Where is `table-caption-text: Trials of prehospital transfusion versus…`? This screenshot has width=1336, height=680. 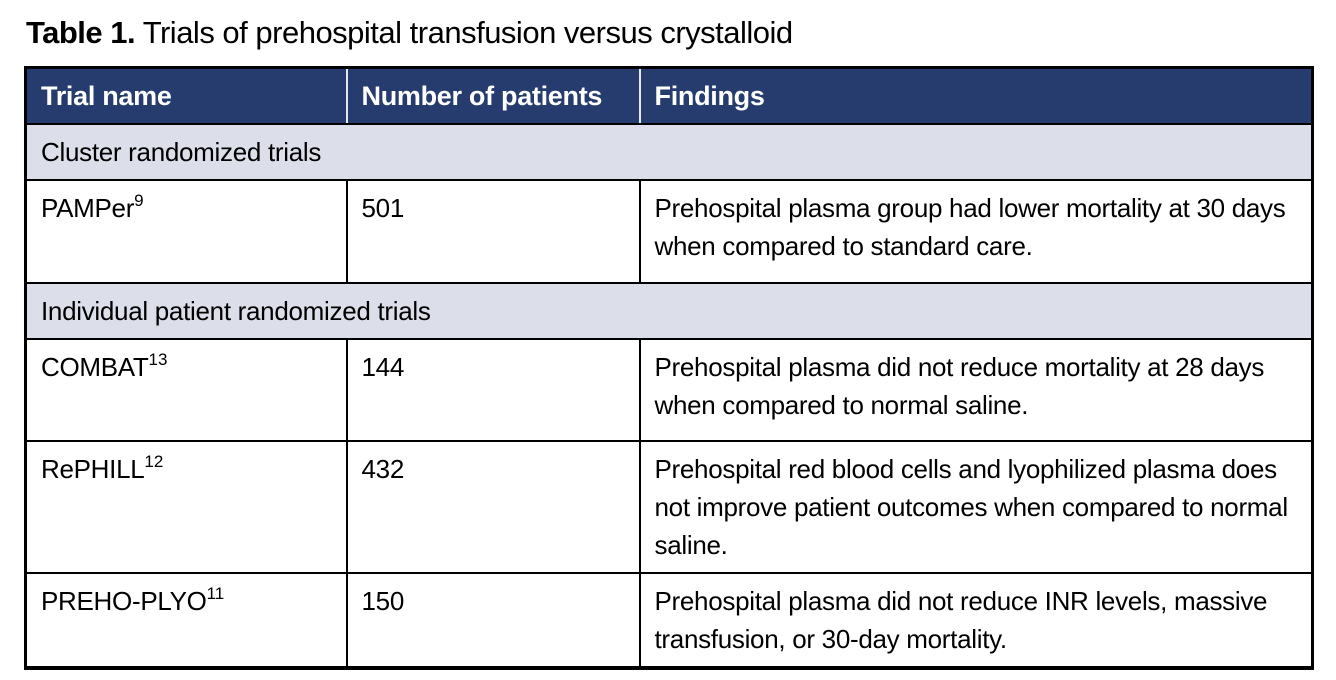 table-caption-text: Trials of prehospital transfusion versus… is located at coordinates (464, 32).